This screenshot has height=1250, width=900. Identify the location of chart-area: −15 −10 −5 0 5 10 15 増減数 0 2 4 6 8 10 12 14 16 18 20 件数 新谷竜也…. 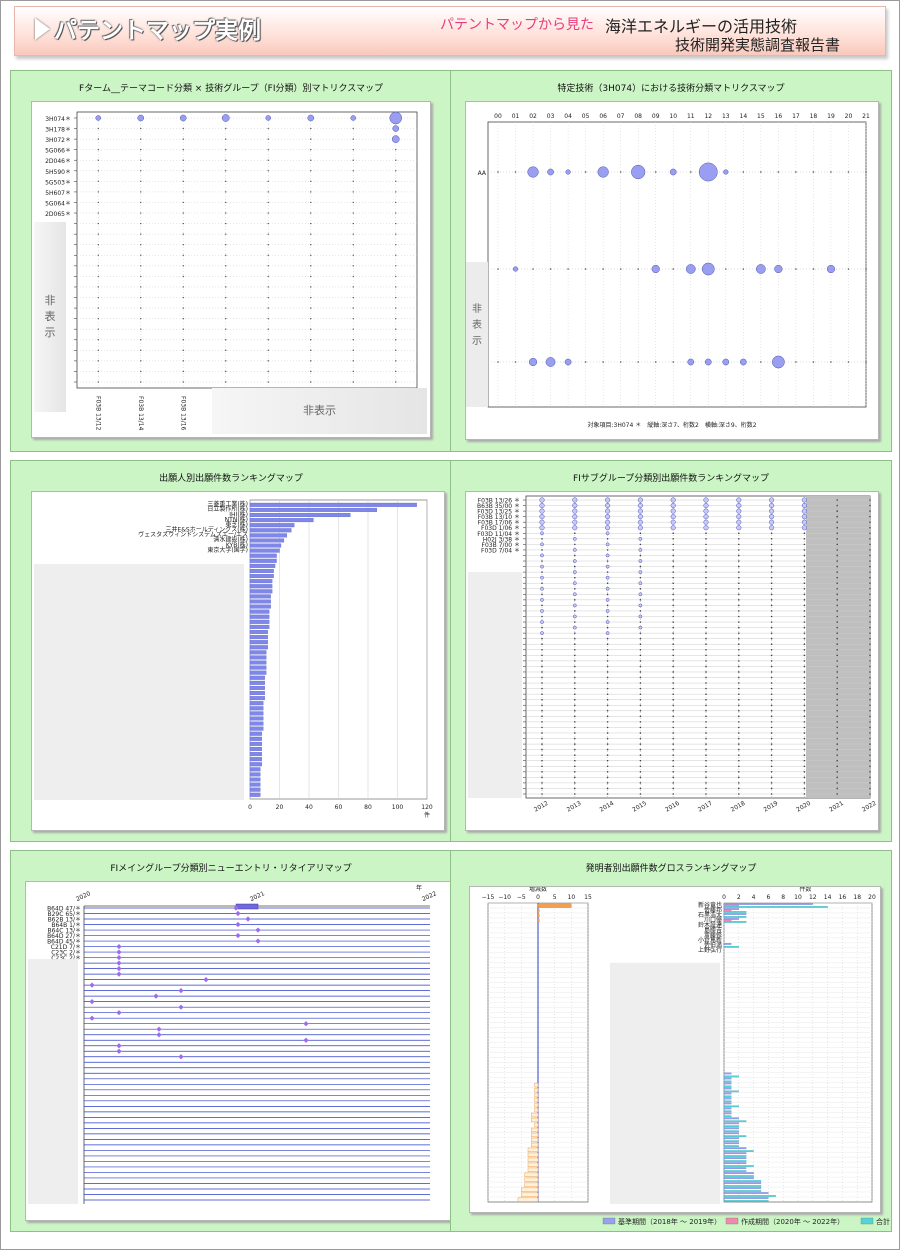
(675, 1049).